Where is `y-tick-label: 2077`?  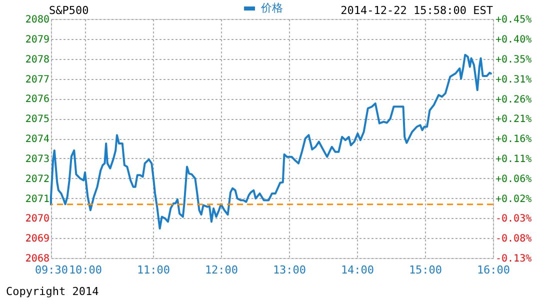
y-tick-label: 2077 is located at coordinates (37, 80).